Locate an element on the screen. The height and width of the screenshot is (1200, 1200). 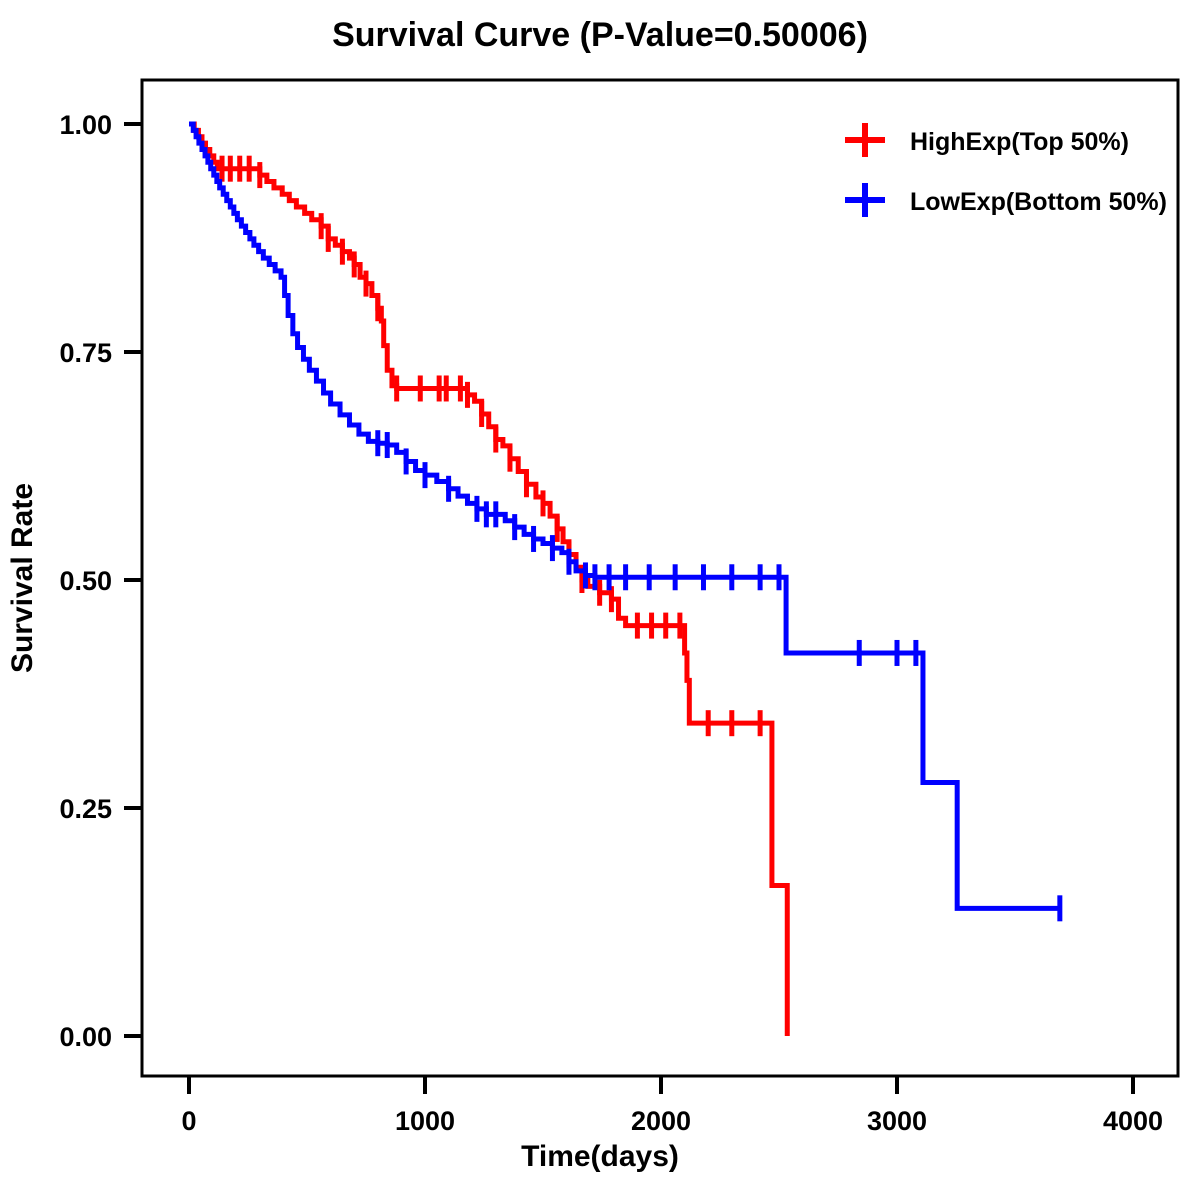
x-tick-label: 0 is located at coordinates (188, 1121).